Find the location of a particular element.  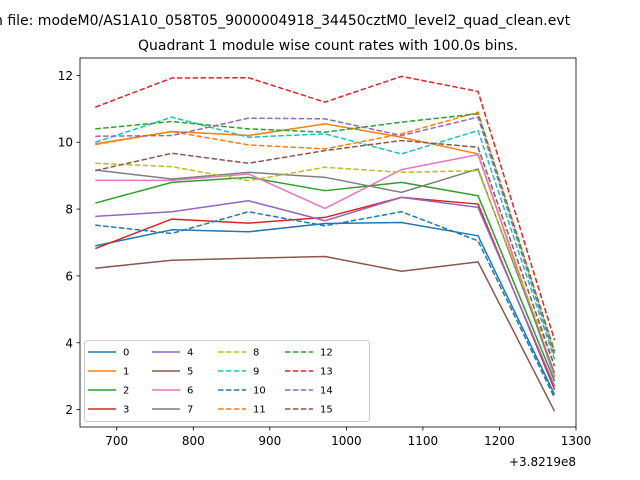

y-tick-label: 12 is located at coordinates (65, 76).